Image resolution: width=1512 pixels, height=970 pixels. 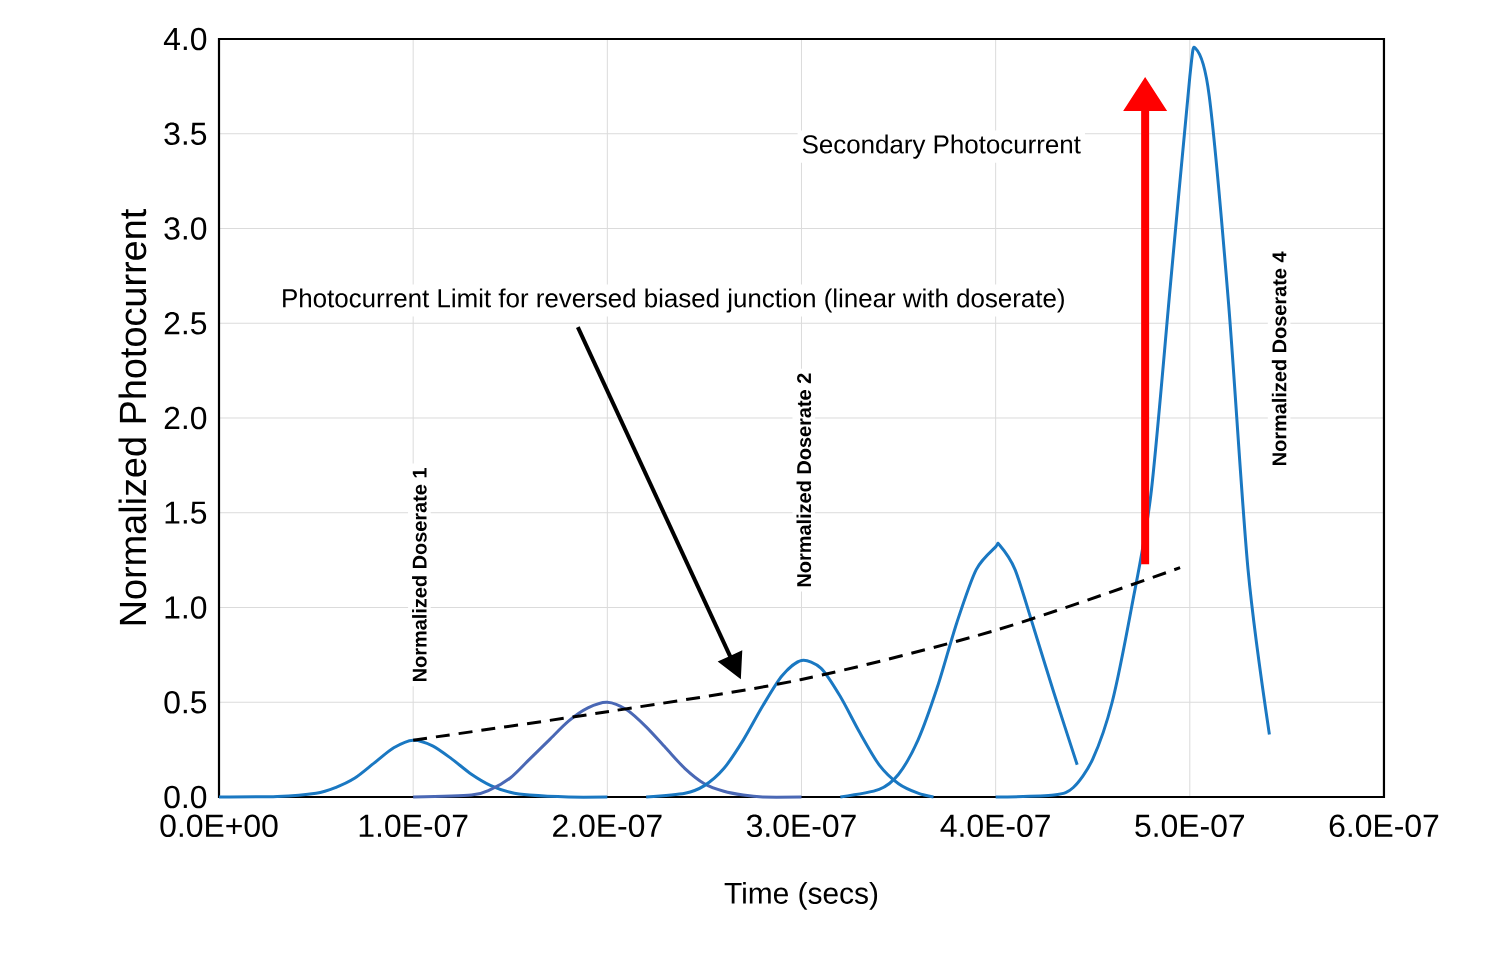 What do you see at coordinates (185, 702) in the screenshot?
I see `y-tick-label: 0.5` at bounding box center [185, 702].